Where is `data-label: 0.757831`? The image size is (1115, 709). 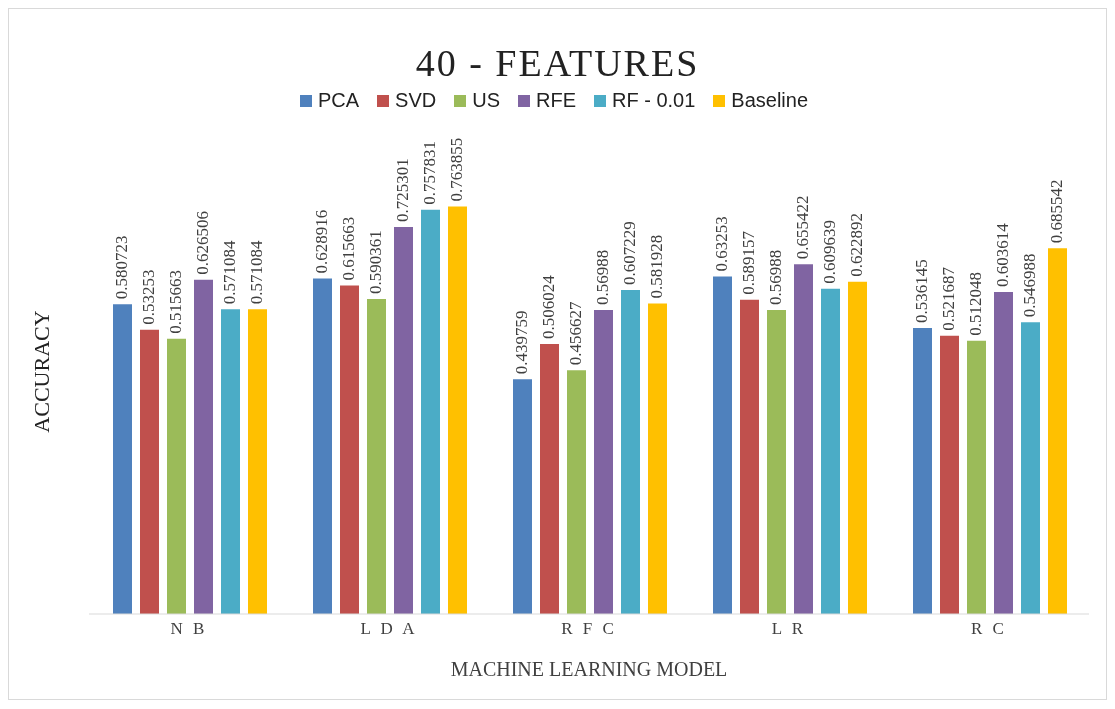 data-label: 0.757831 is located at coordinates (430, 172).